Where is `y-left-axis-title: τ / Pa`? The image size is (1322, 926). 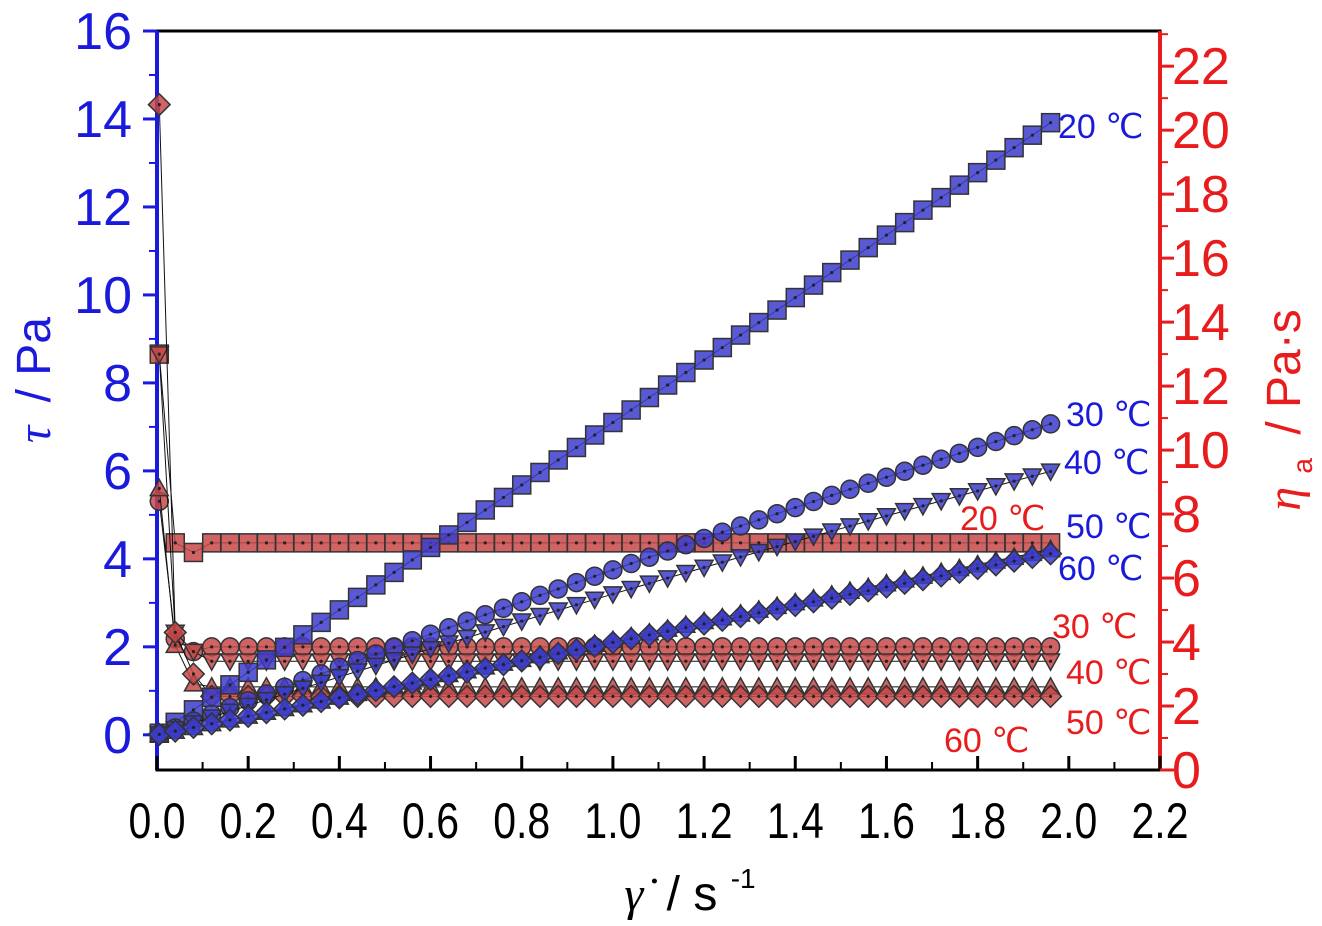
y-left-axis-title: τ / Pa is located at coordinates (34, 380).